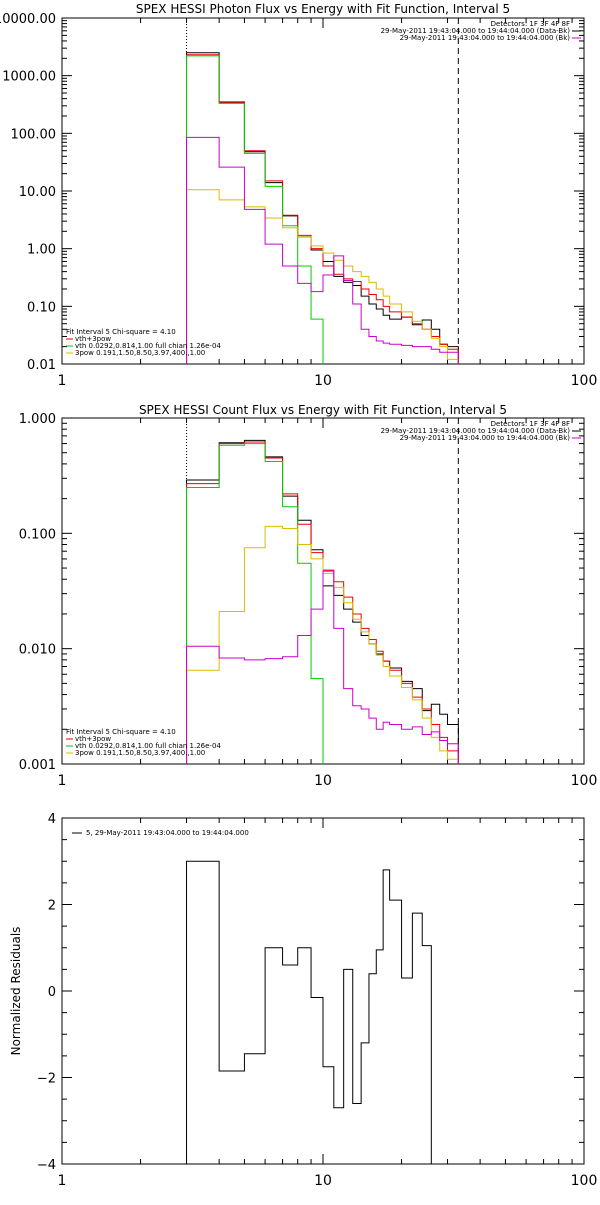 The image size is (600, 1205). I want to click on y-tick-label: 4, so click(52, 819).